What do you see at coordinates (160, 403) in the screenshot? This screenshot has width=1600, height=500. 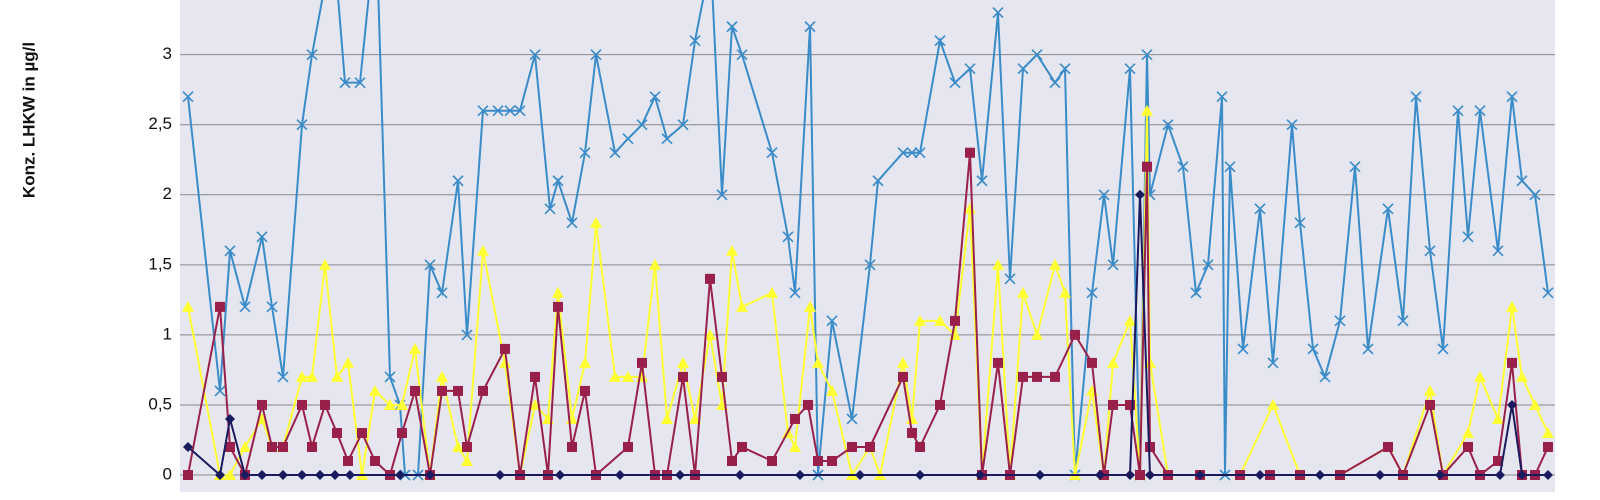 I see `y-tick-label: 0,5` at bounding box center [160, 403].